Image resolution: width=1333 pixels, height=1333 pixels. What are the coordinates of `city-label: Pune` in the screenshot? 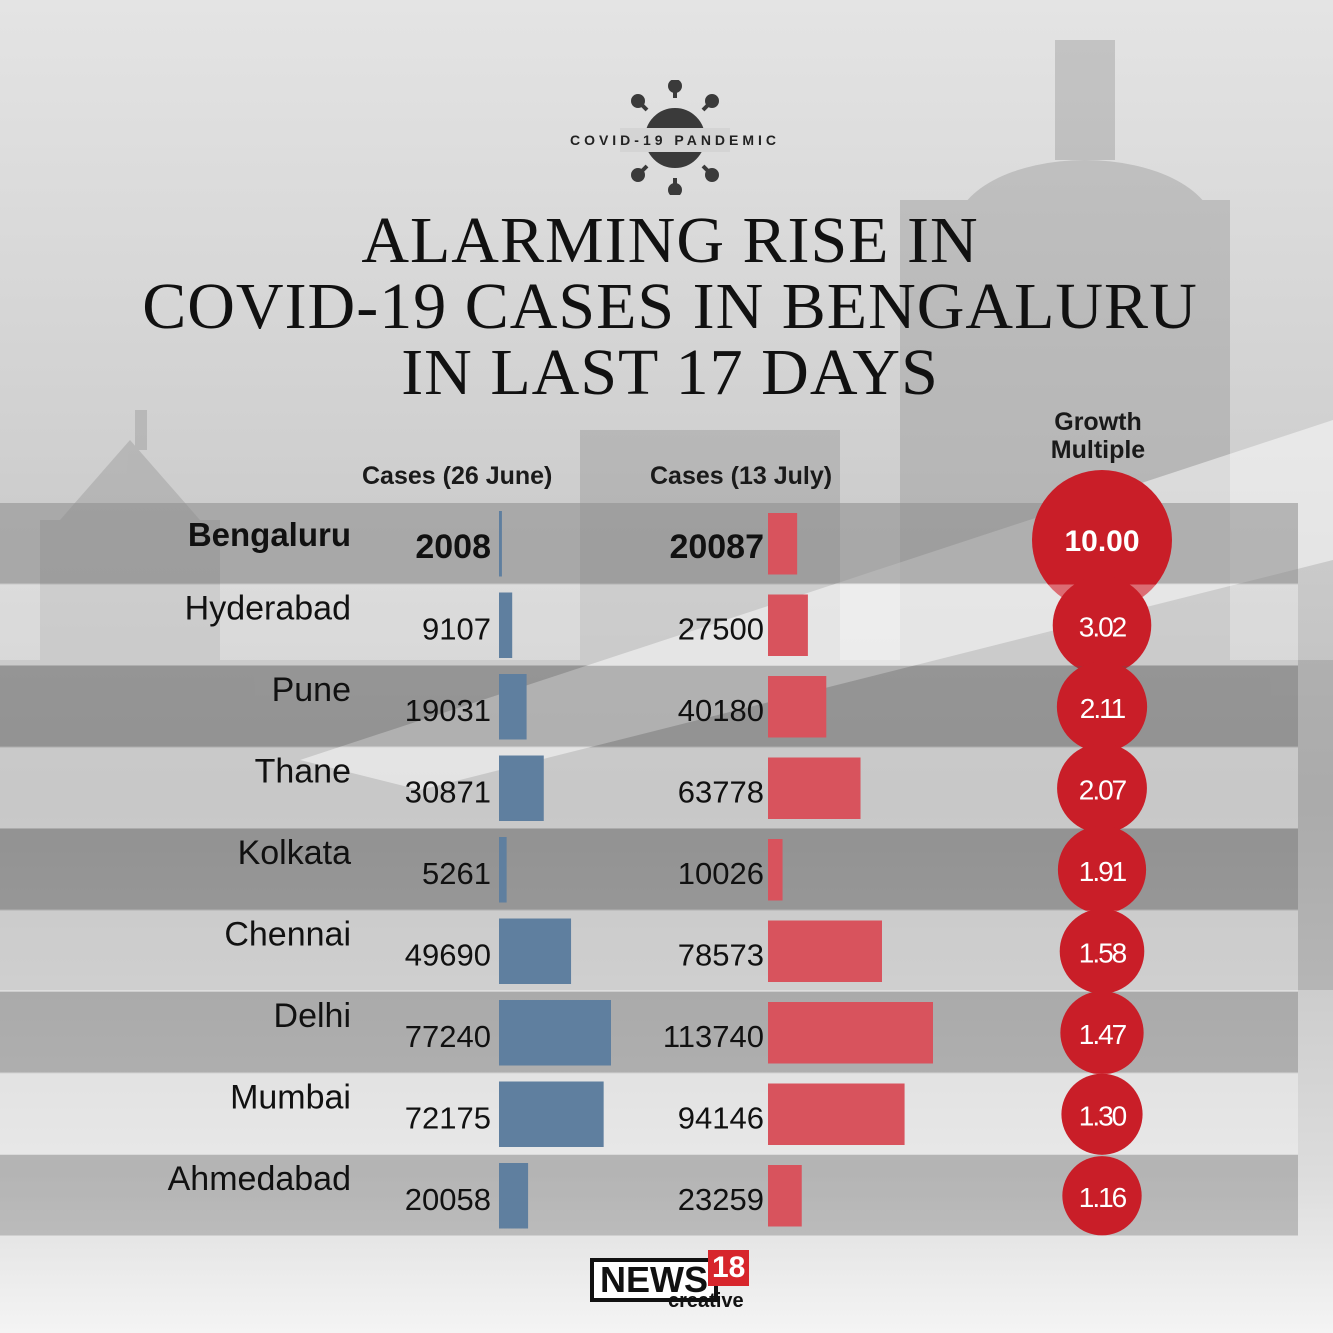 It's located at (311, 690).